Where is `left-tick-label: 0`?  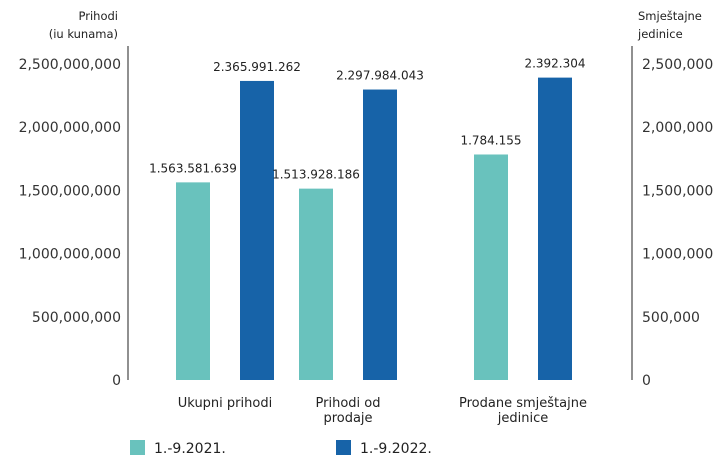
left-tick-label: 0 is located at coordinates (116, 381).